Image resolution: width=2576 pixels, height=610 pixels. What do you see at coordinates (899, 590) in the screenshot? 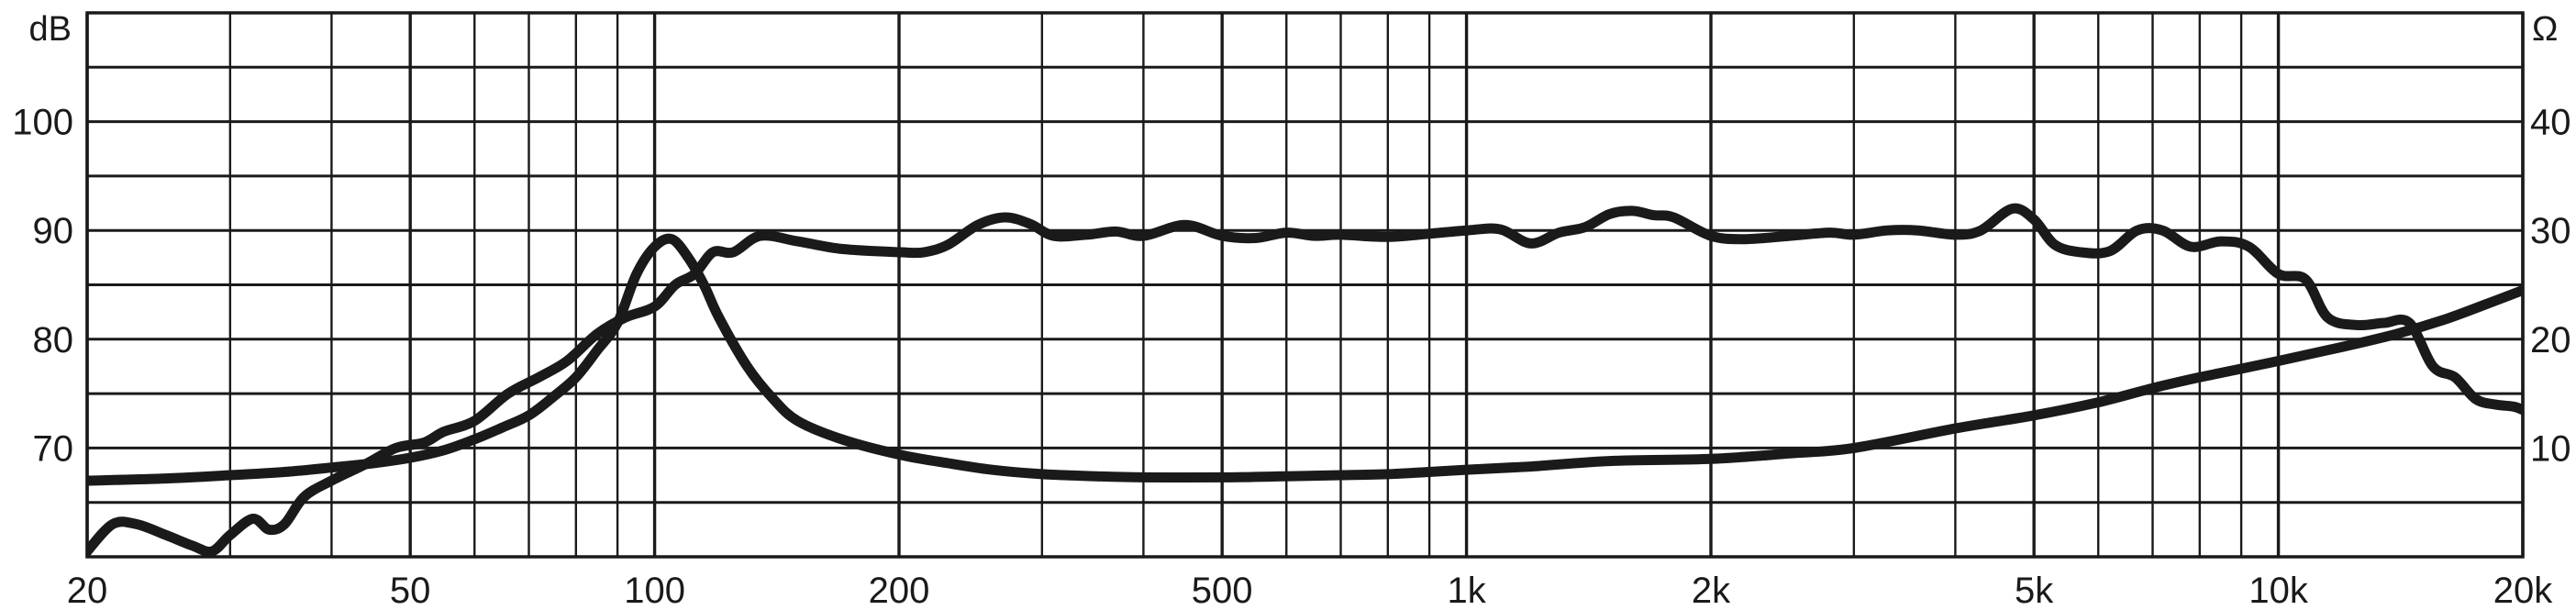
I see `x-tick-label: 200` at bounding box center [899, 590].